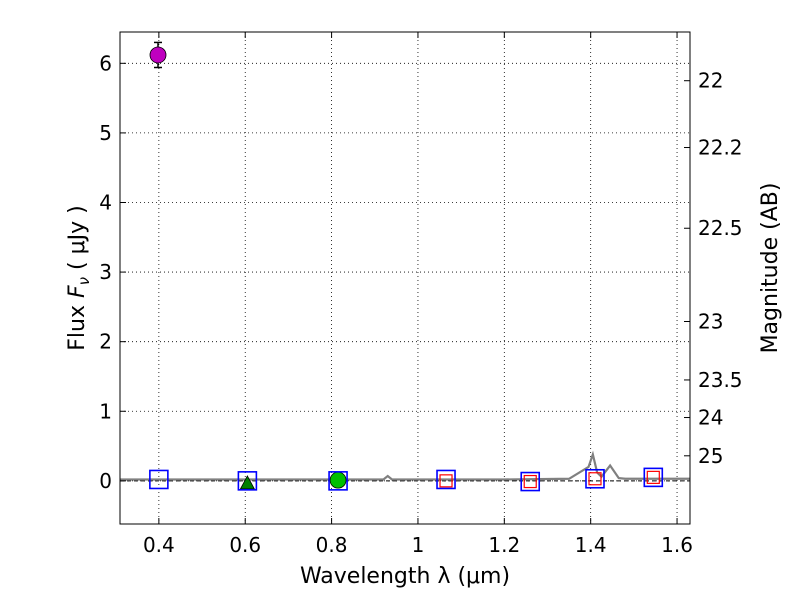  What do you see at coordinates (84, 281) in the screenshot?
I see `y-axis-label-subscript: ν` at bounding box center [84, 281].